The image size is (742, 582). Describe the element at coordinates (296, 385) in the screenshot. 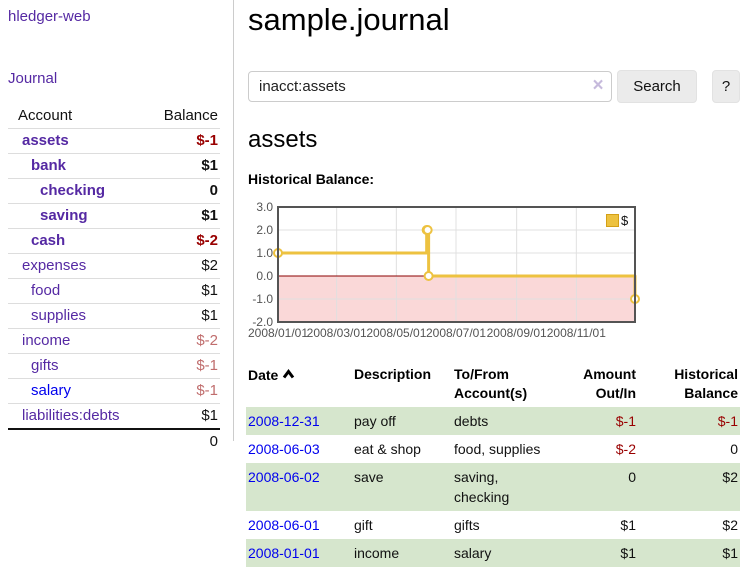

I see `date-column-header: Date` at that location.